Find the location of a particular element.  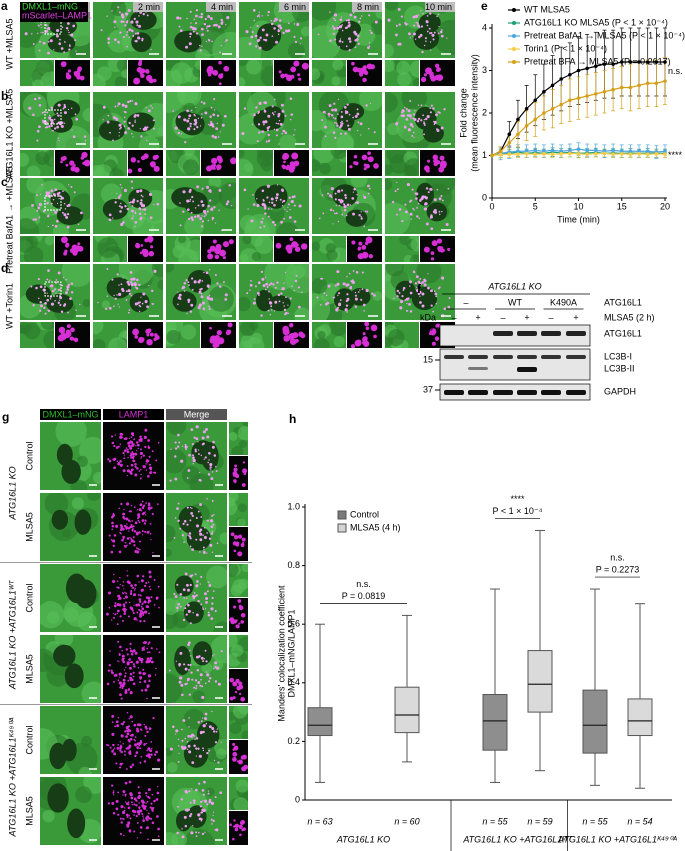

time-label: 6 min is located at coordinates (295, 7).